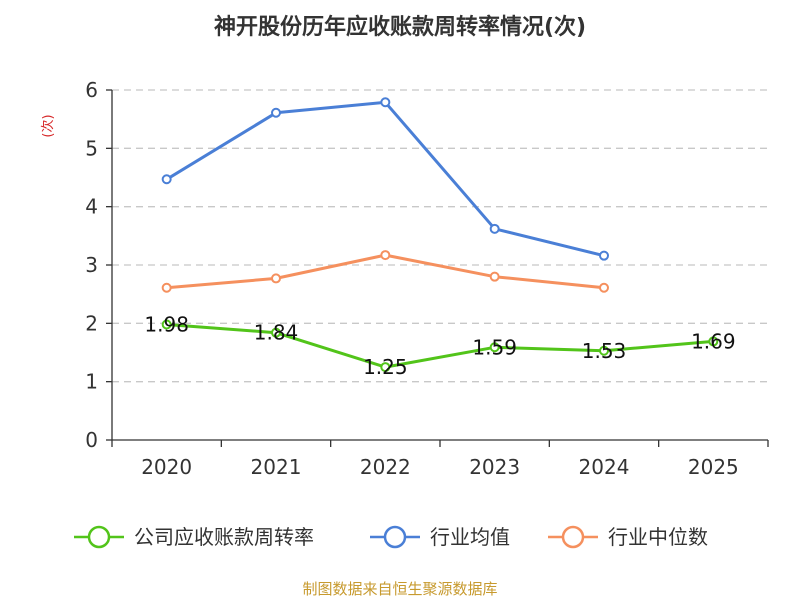 This screenshot has height=600, width=800. Describe the element at coordinates (166, 467) in the screenshot. I see `x-tick-label: 2020` at that location.